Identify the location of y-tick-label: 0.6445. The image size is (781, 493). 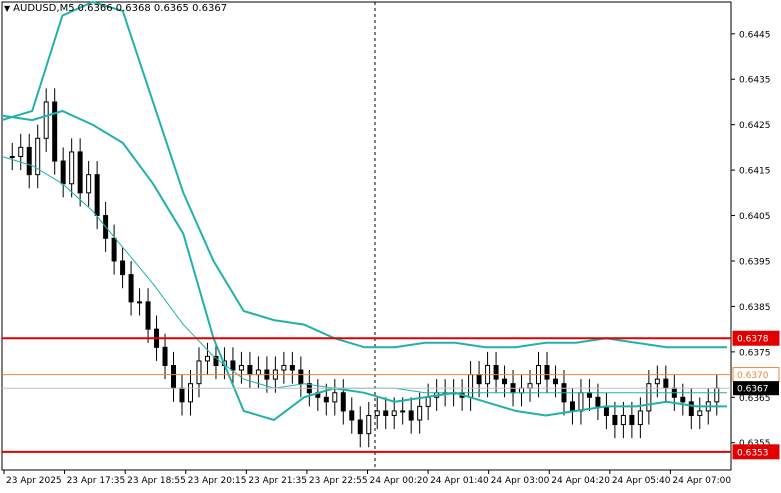
(755, 35).